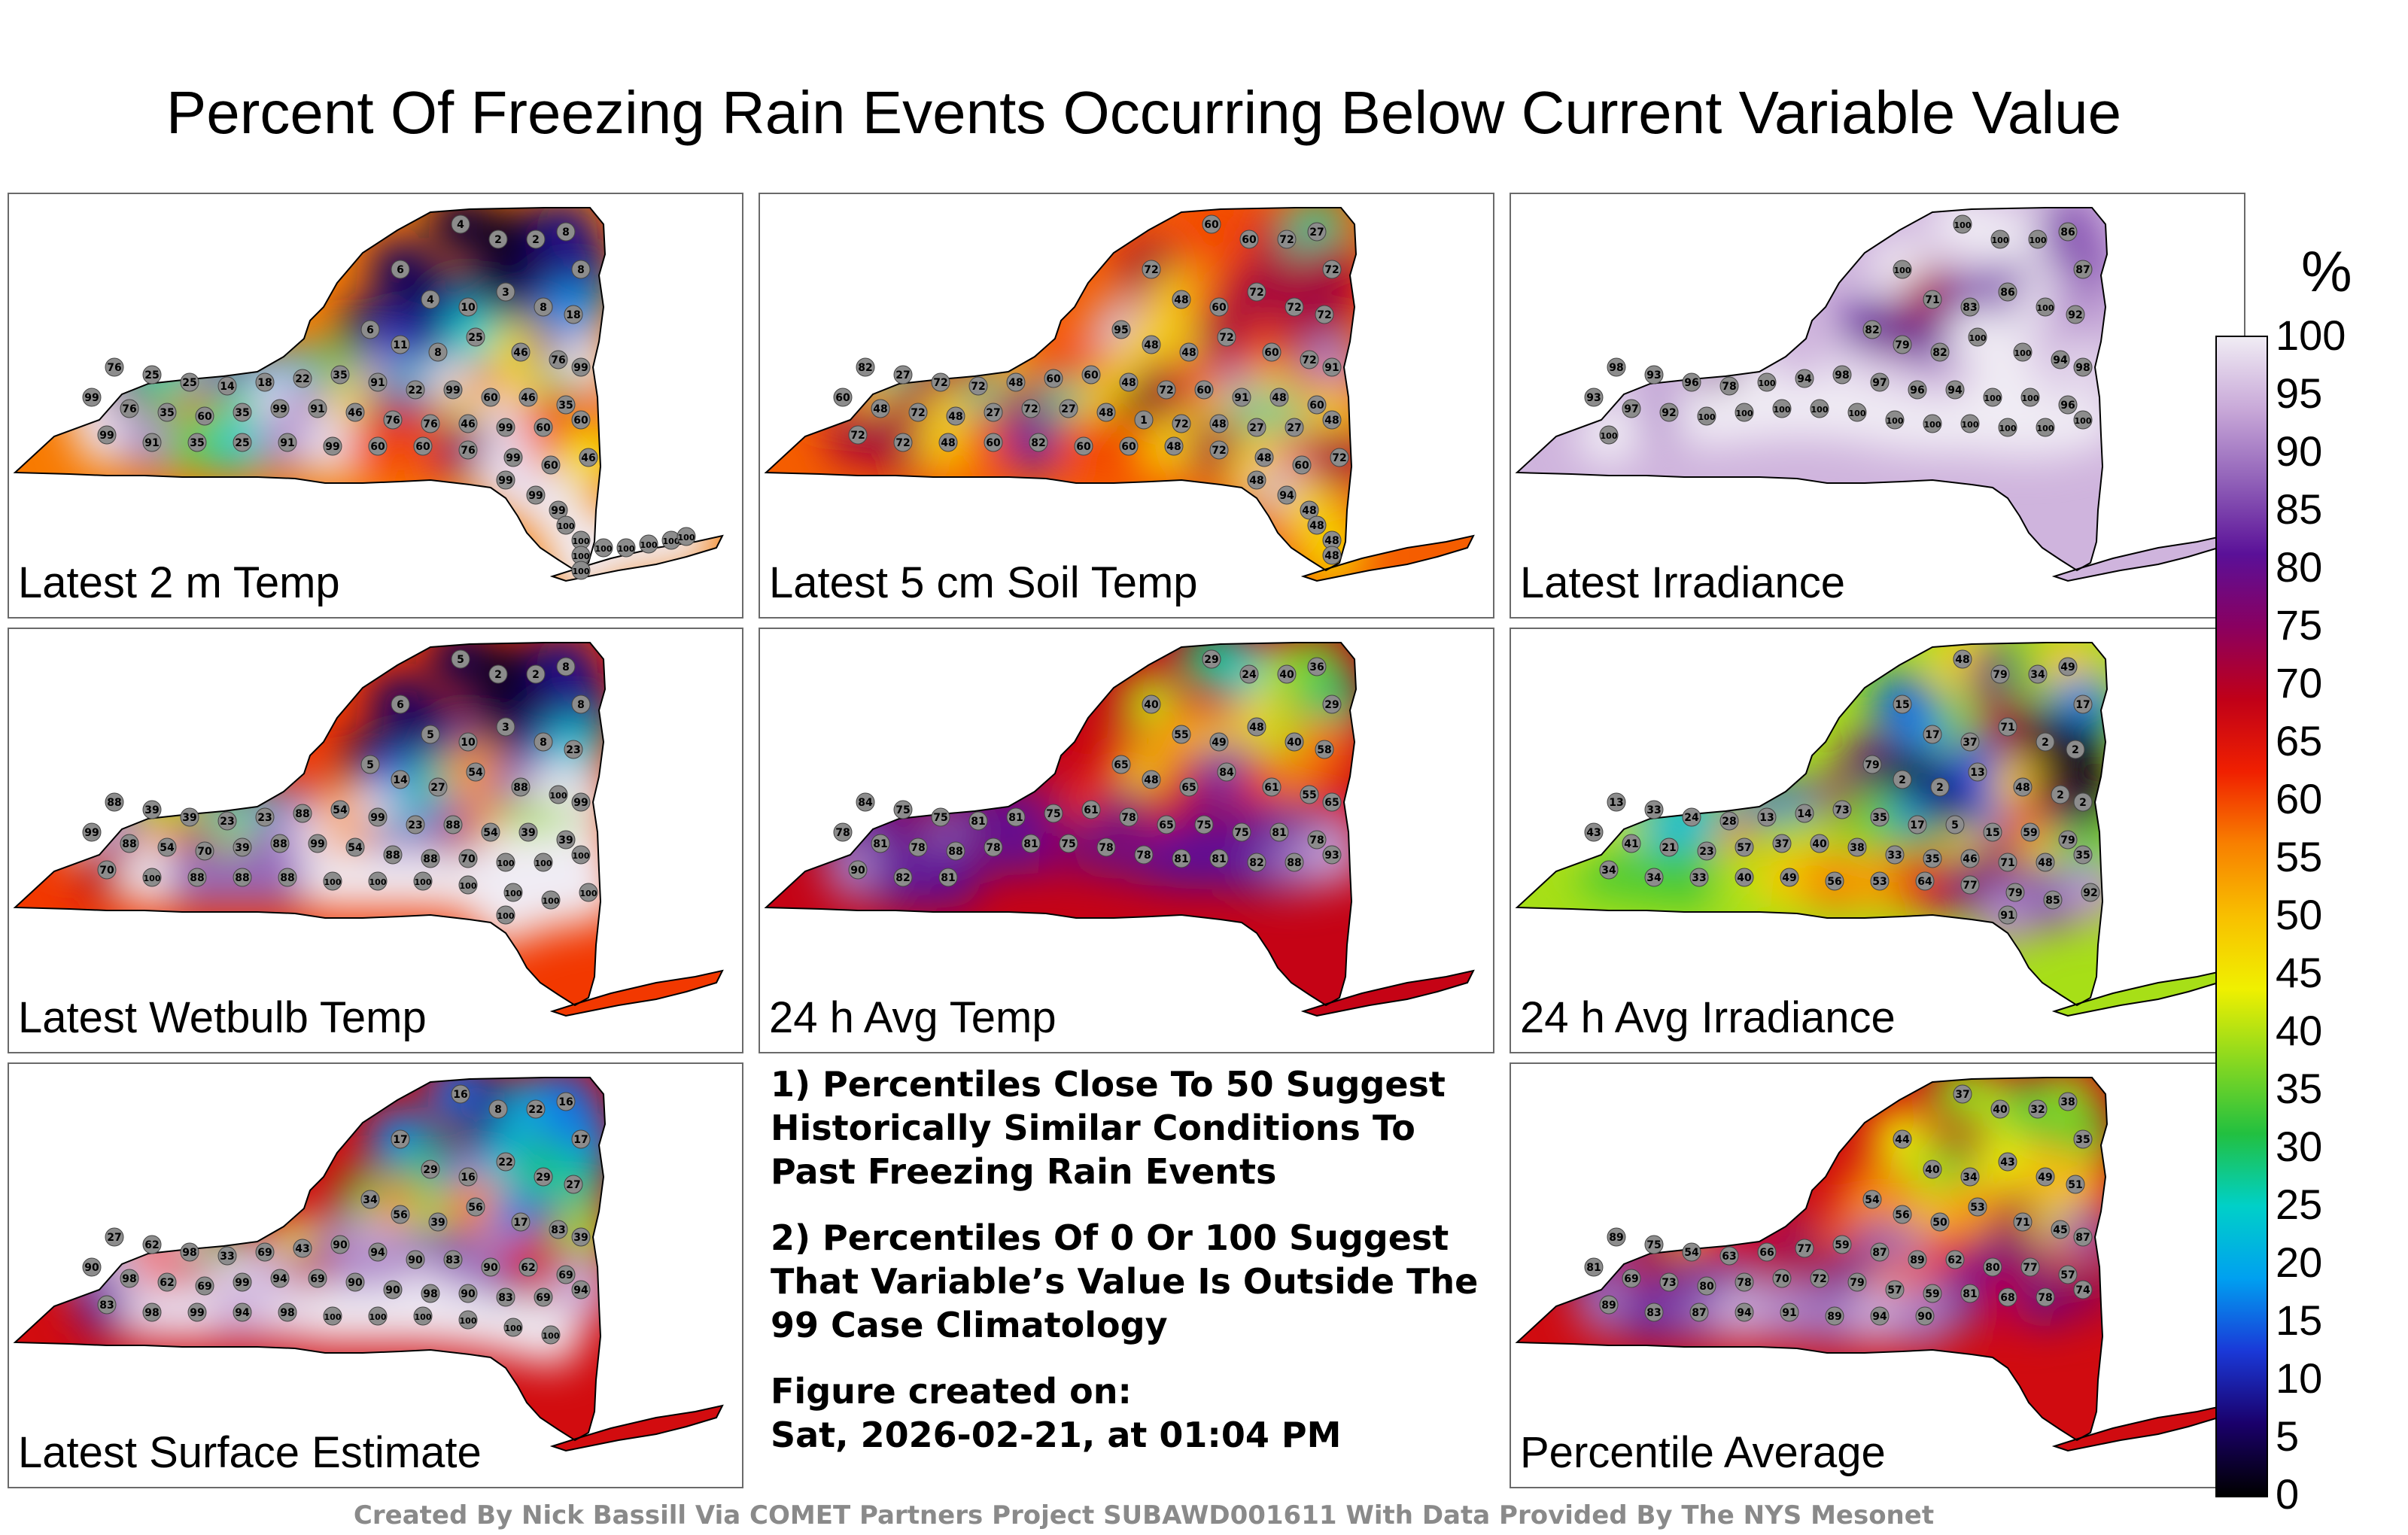  I want to click on station-marker: 29, so click(543, 1177).